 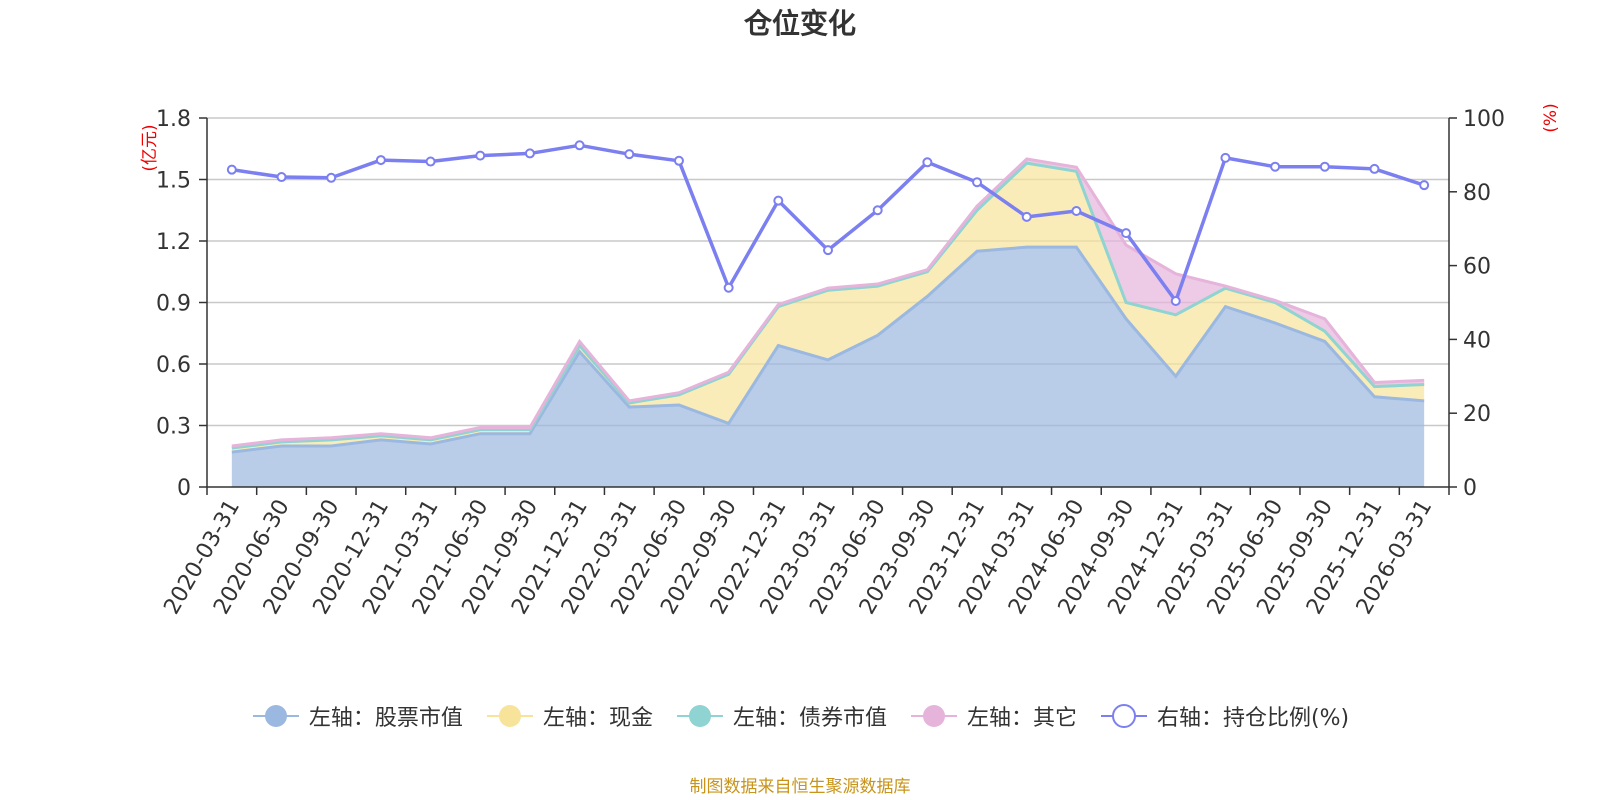 What do you see at coordinates (1477, 267) in the screenshot?
I see `right-axis-tick-label: 60` at bounding box center [1477, 267].